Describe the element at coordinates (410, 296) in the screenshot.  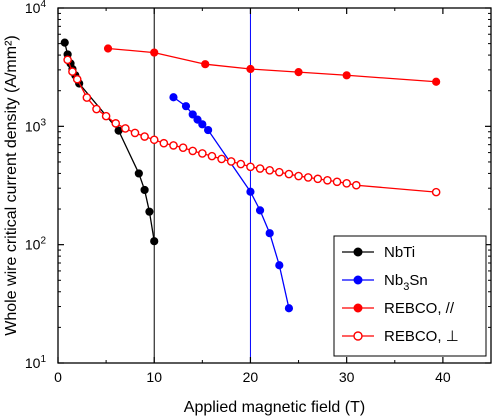
I see `legend: NbTi Nb3Sn REBCO, // REBCO, ⊥` at that location.